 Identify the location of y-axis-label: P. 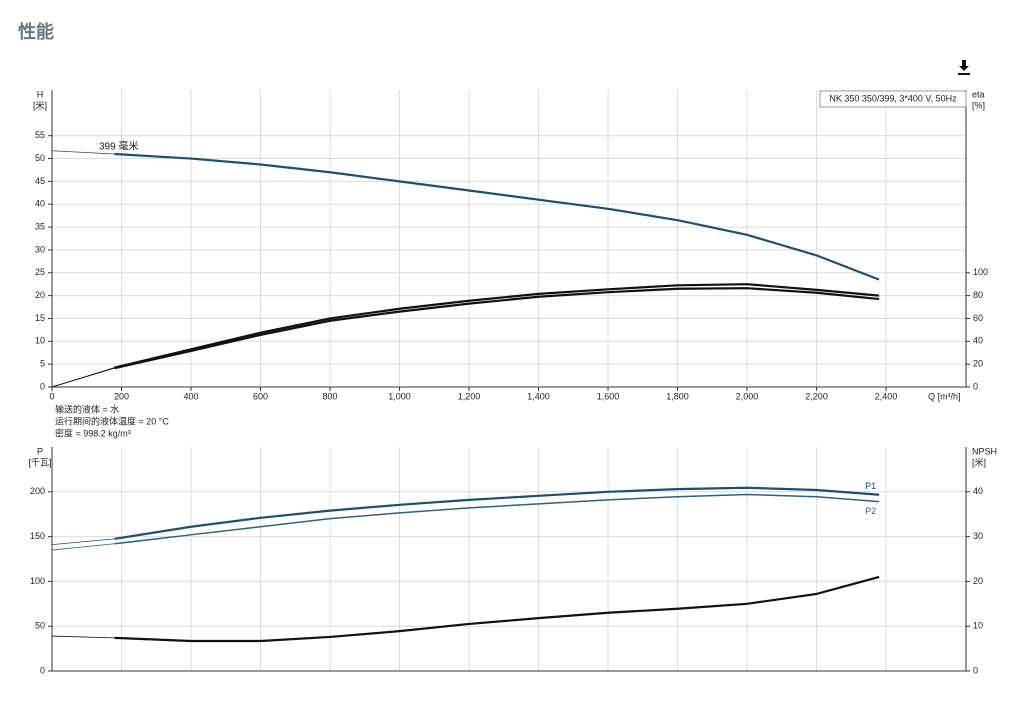
(40, 451).